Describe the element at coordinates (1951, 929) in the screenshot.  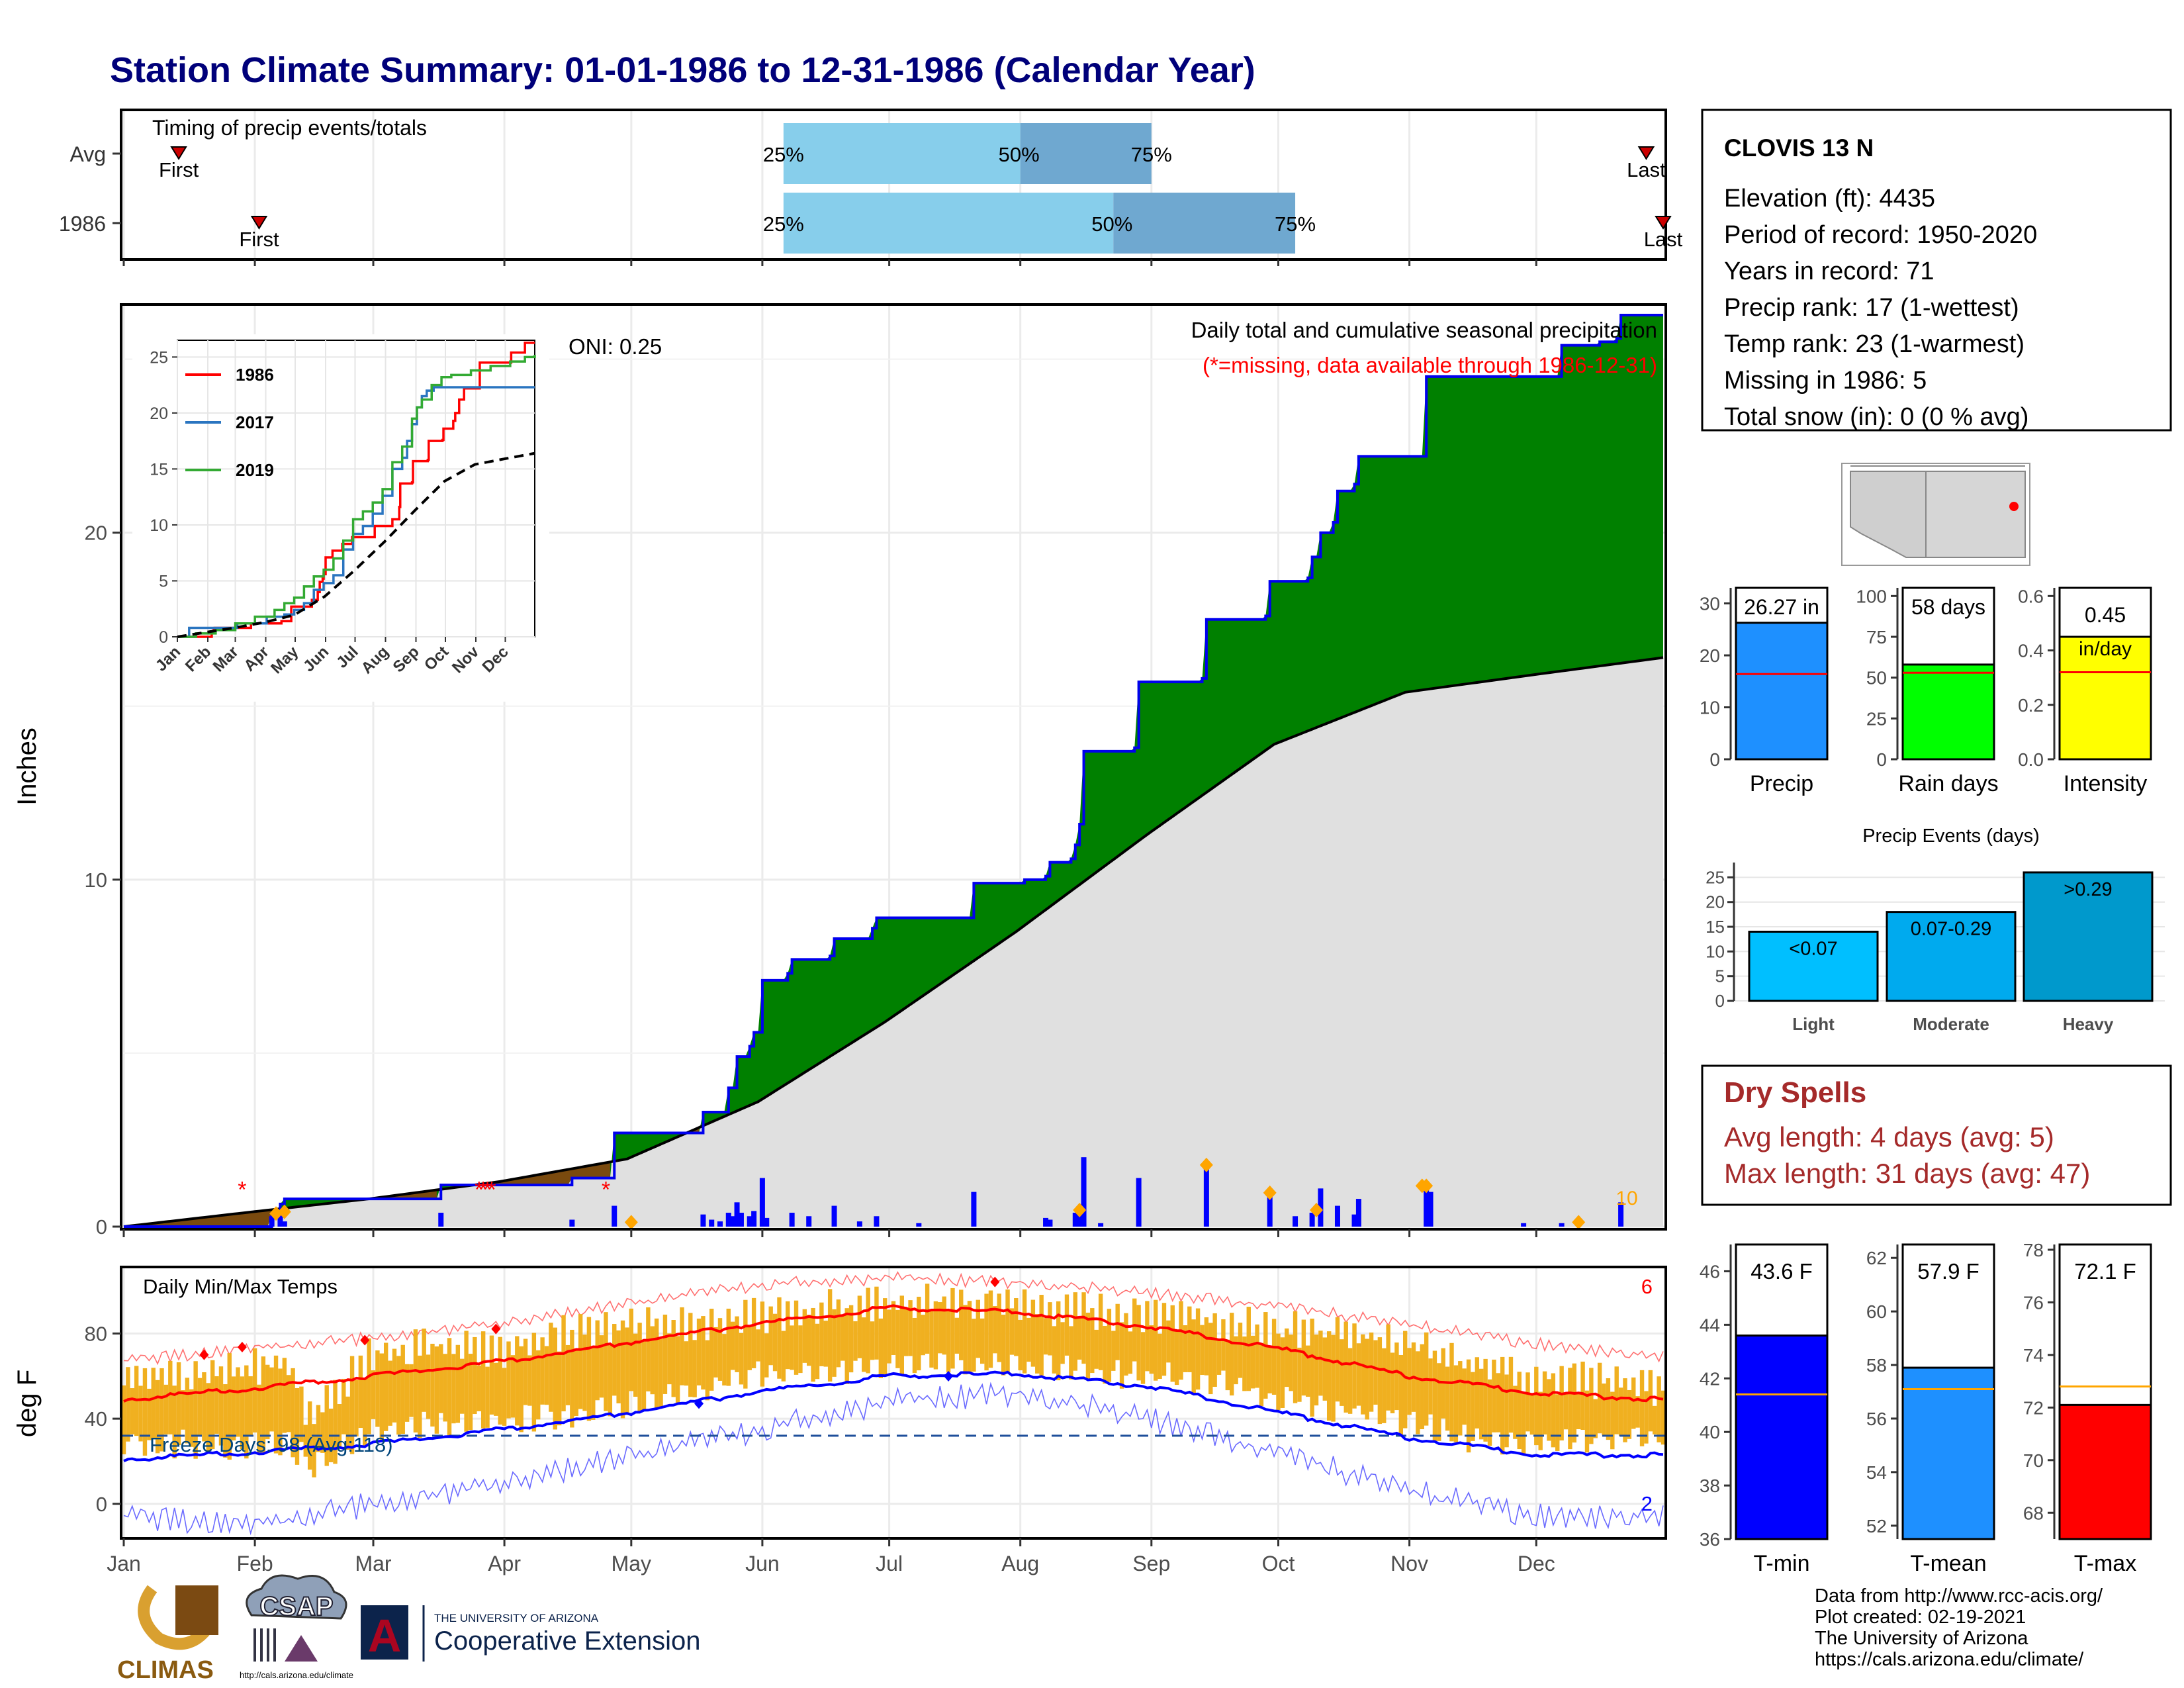
I see `events-bin-label: 0.07-0.29` at that location.